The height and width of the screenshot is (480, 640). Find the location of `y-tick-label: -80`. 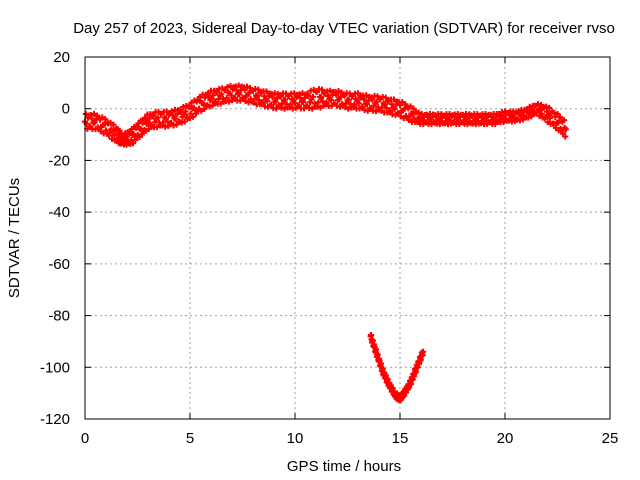

y-tick-label: -80 is located at coordinates (59, 316).